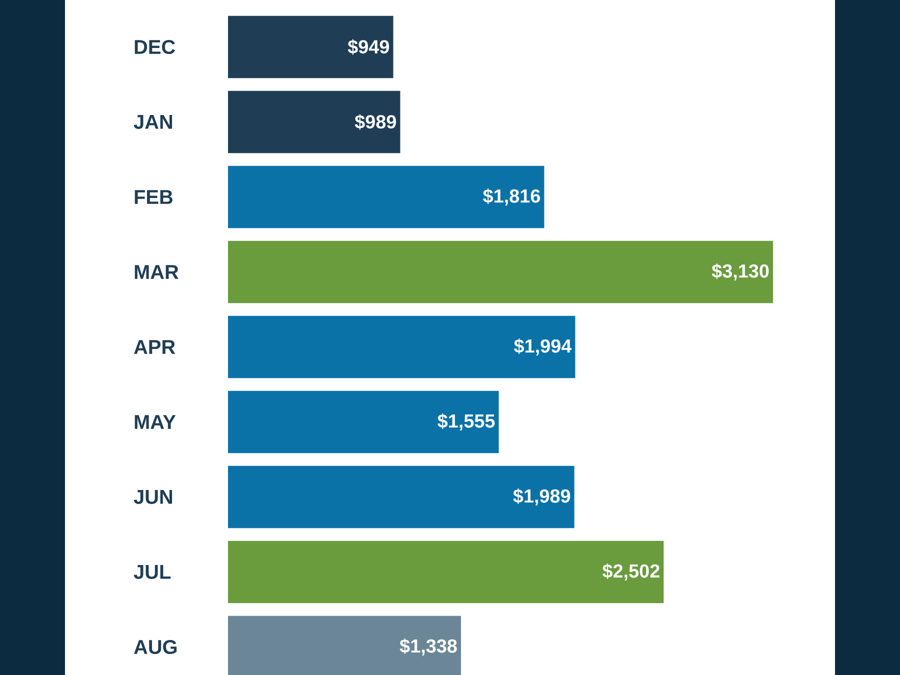 Image resolution: width=900 pixels, height=675 pixels. What do you see at coordinates (153, 197) in the screenshot?
I see `y-tick-label: FEB` at bounding box center [153, 197].